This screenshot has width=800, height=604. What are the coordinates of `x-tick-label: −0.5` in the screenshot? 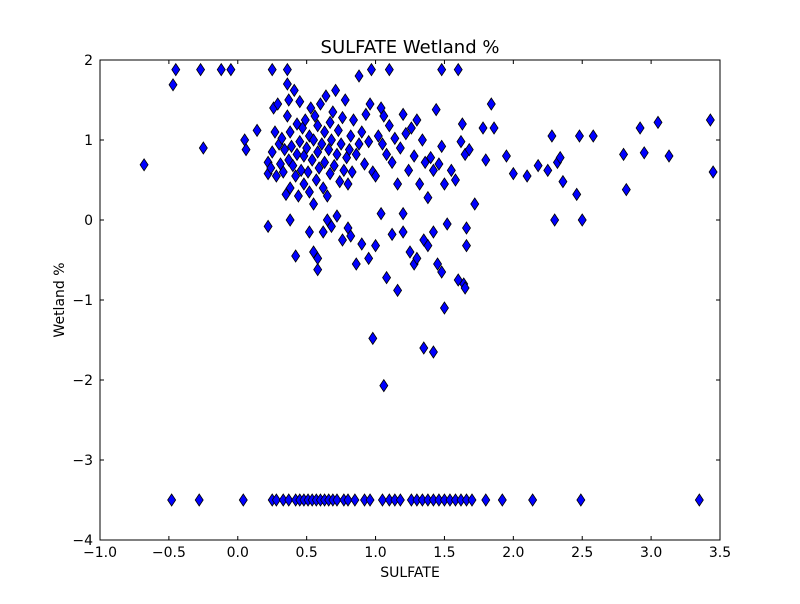 It's located at (169, 553).